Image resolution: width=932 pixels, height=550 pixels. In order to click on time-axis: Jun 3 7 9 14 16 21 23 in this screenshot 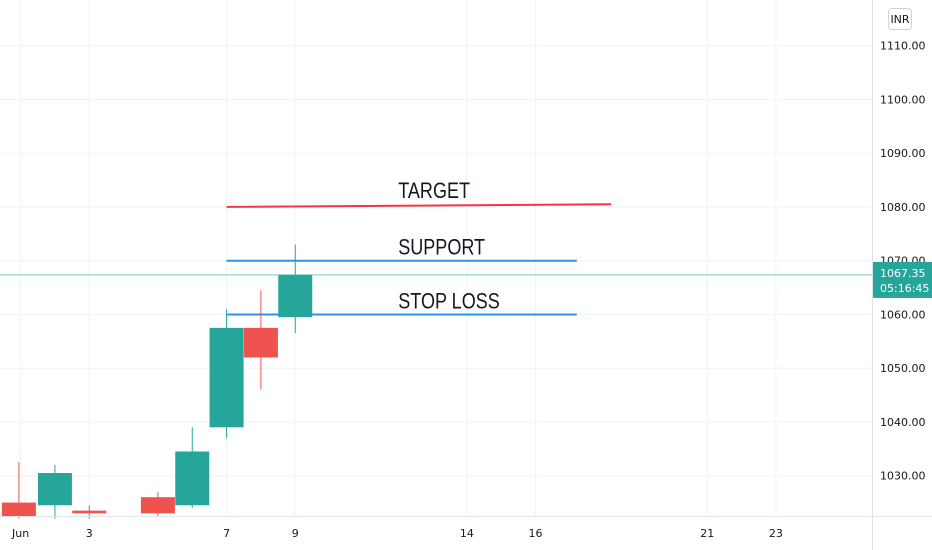, I will do `click(397, 533)`.